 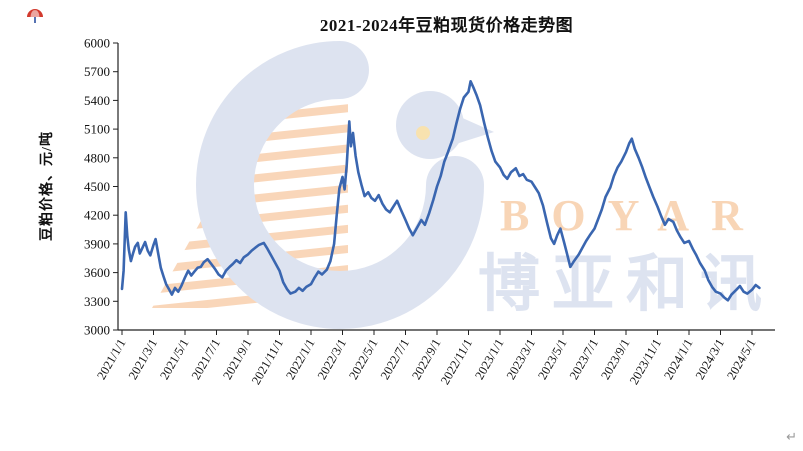 What do you see at coordinates (174, 359) in the screenshot?
I see `x-tick-label: 2021/5/1` at bounding box center [174, 359].